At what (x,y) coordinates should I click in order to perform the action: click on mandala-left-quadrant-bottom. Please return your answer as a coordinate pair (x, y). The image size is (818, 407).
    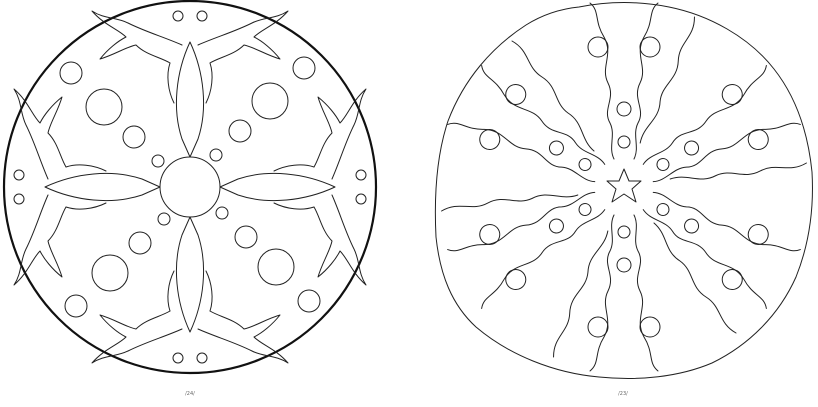
    Looking at the image, I should click on (206, 285).